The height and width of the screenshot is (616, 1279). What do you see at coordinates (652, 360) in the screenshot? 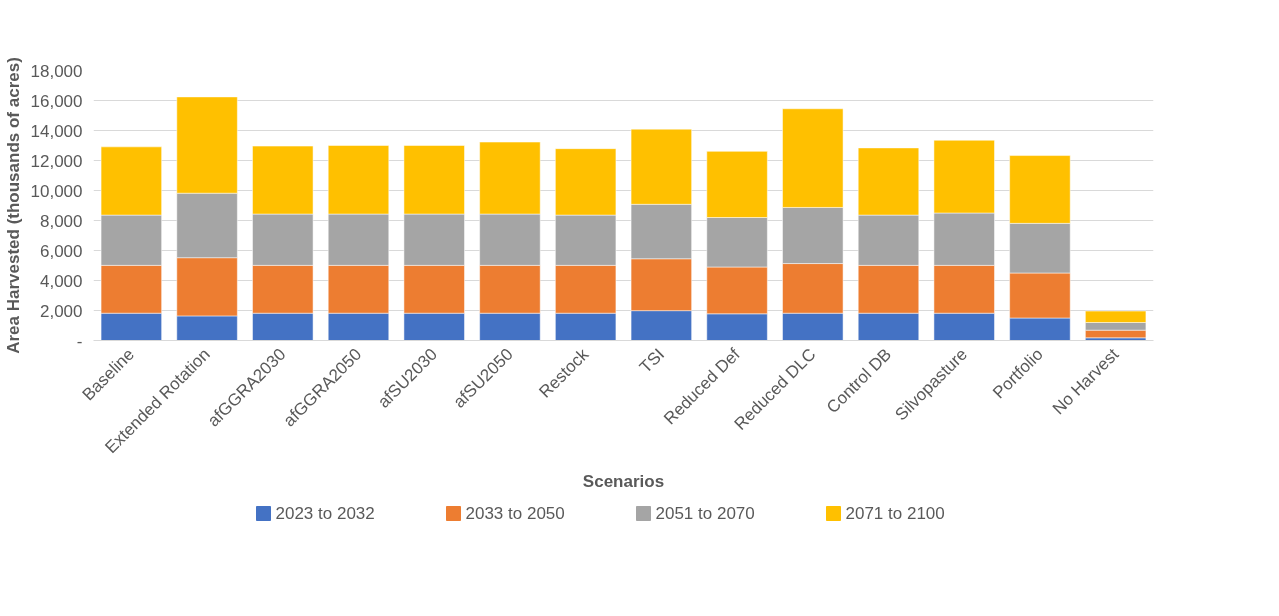
I see `x-tick-label: TSI` at bounding box center [652, 360].